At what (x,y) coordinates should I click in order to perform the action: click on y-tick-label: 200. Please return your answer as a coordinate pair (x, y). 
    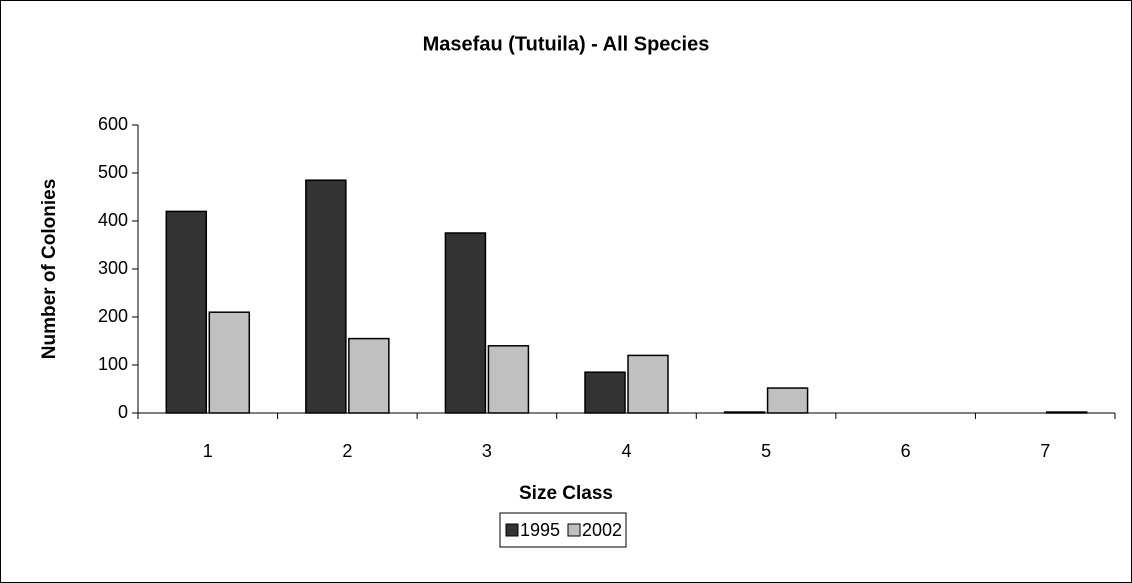
    Looking at the image, I should click on (113, 316).